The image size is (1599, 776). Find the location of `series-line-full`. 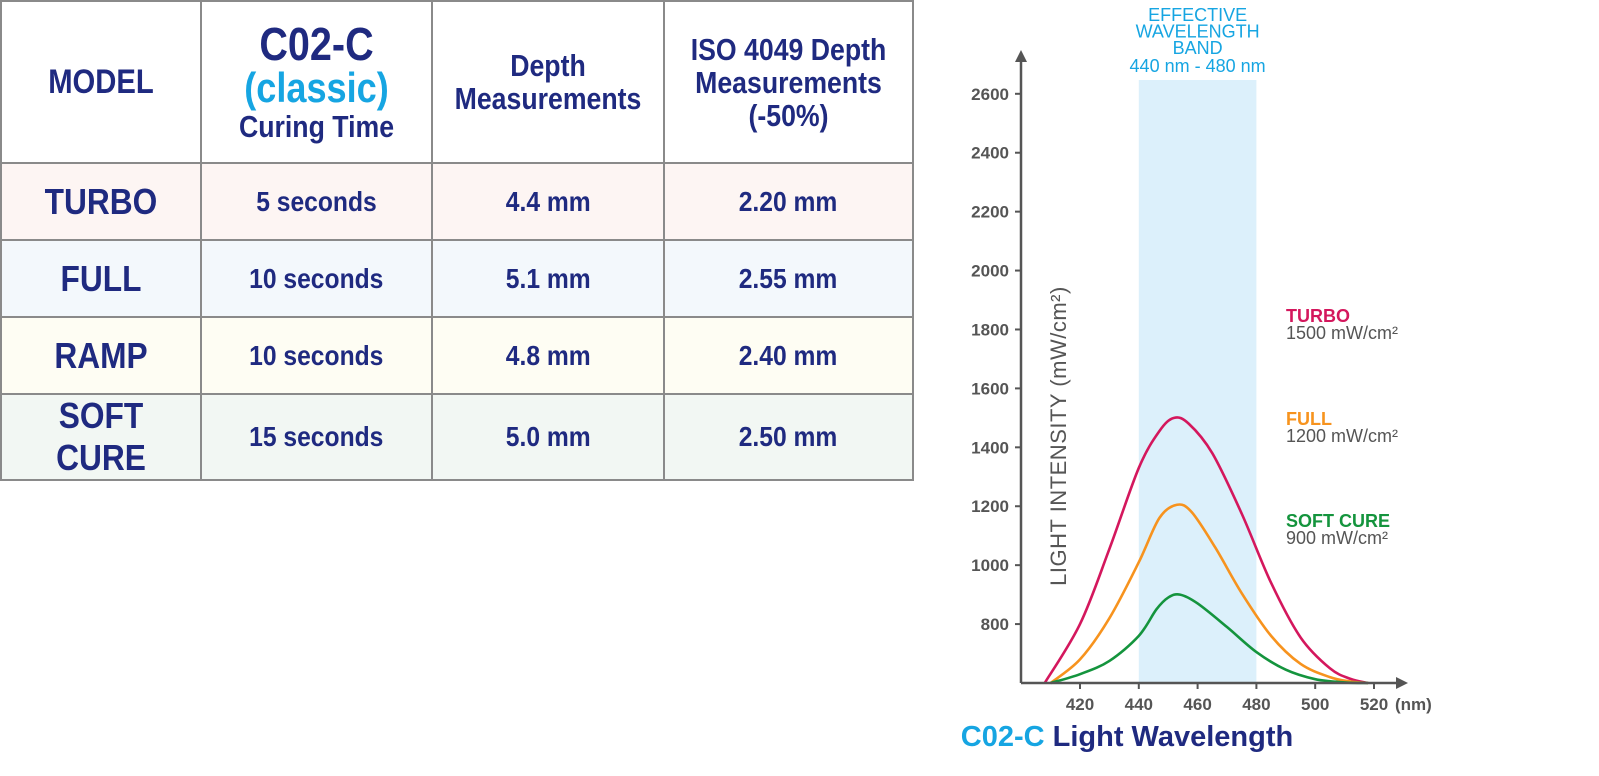

series-line-full is located at coordinates (1209, 594).